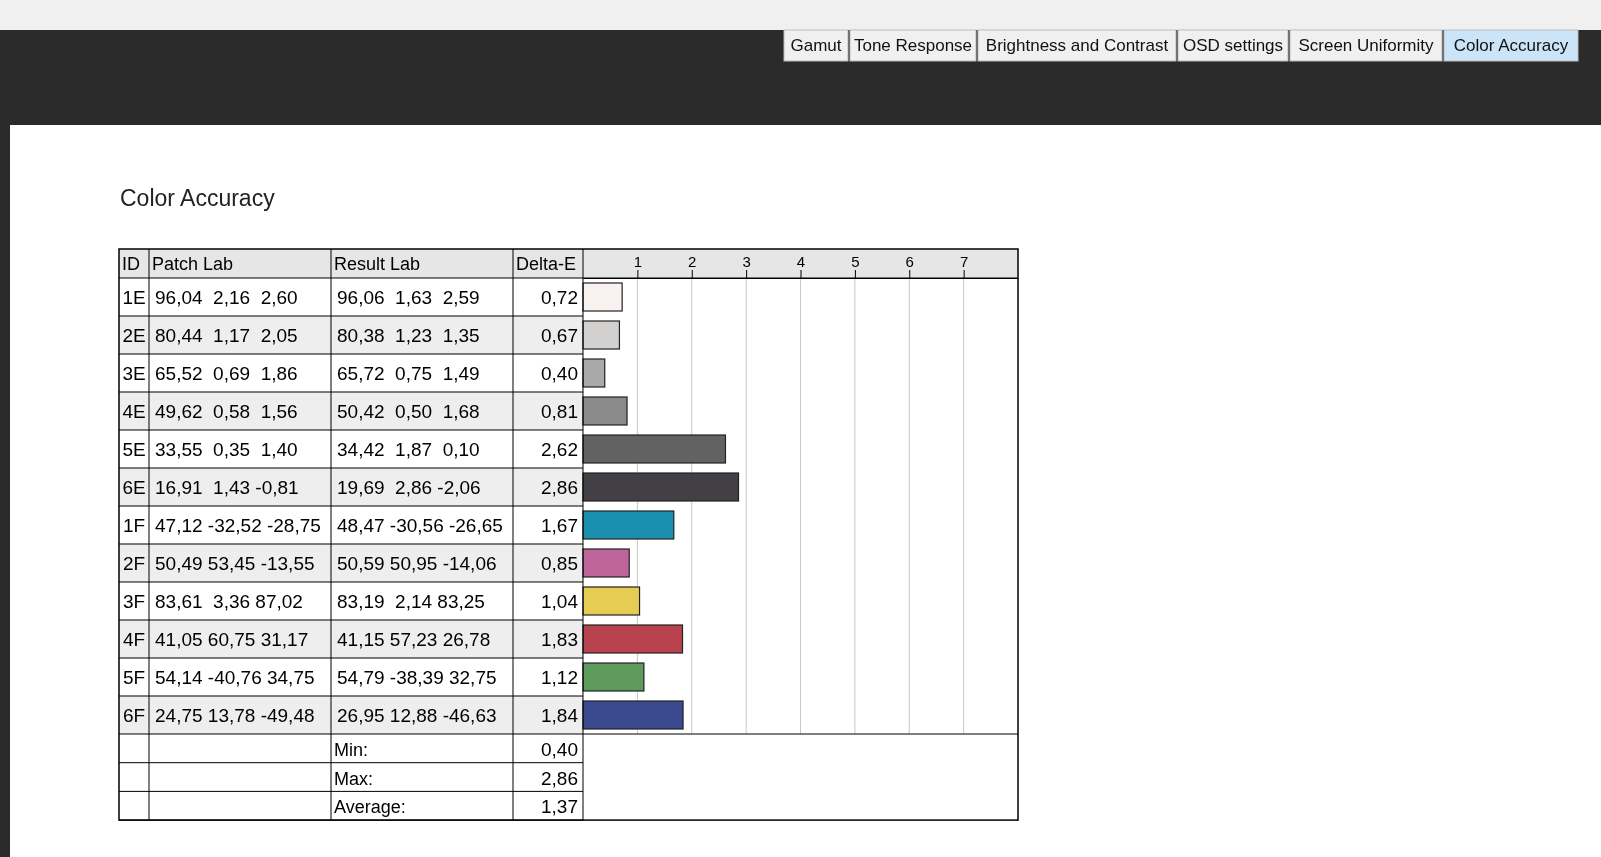 The image size is (1601, 857). I want to click on text: 19,69 2,86 -2,06, so click(409, 487).